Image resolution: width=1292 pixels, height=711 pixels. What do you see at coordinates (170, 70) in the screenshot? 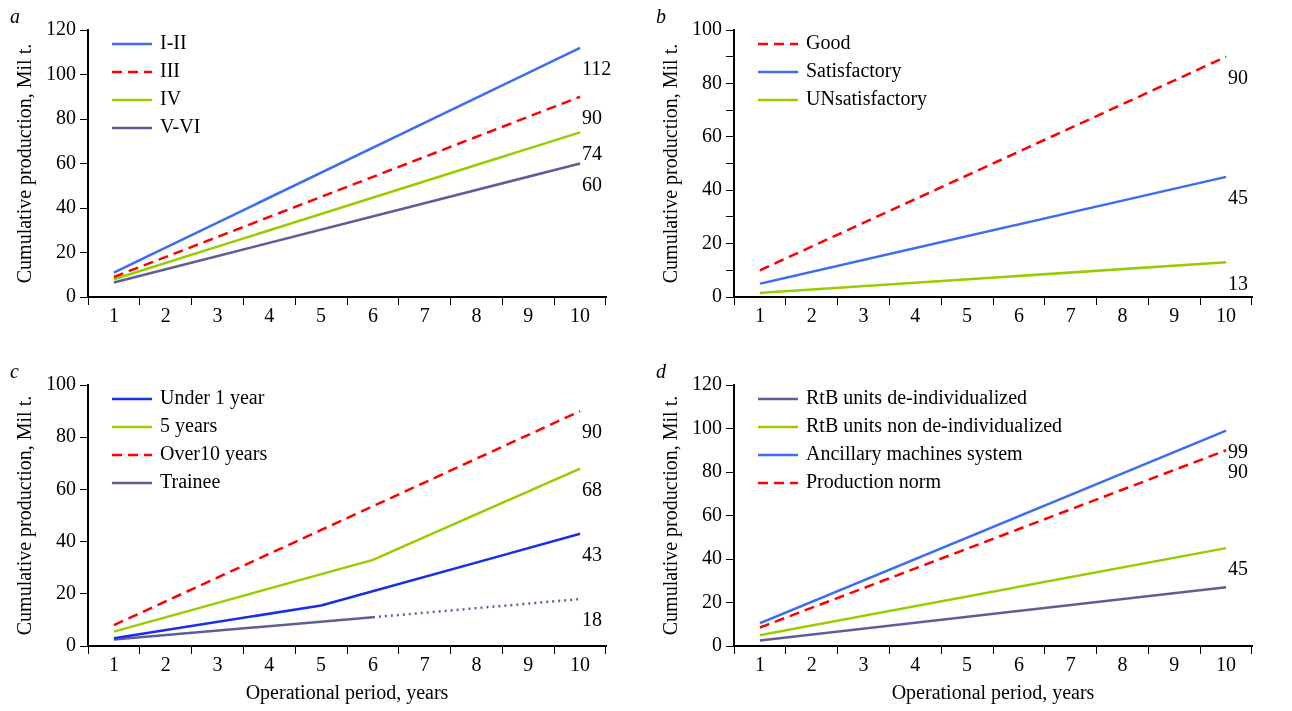
I see `legend-label: III` at bounding box center [170, 70].